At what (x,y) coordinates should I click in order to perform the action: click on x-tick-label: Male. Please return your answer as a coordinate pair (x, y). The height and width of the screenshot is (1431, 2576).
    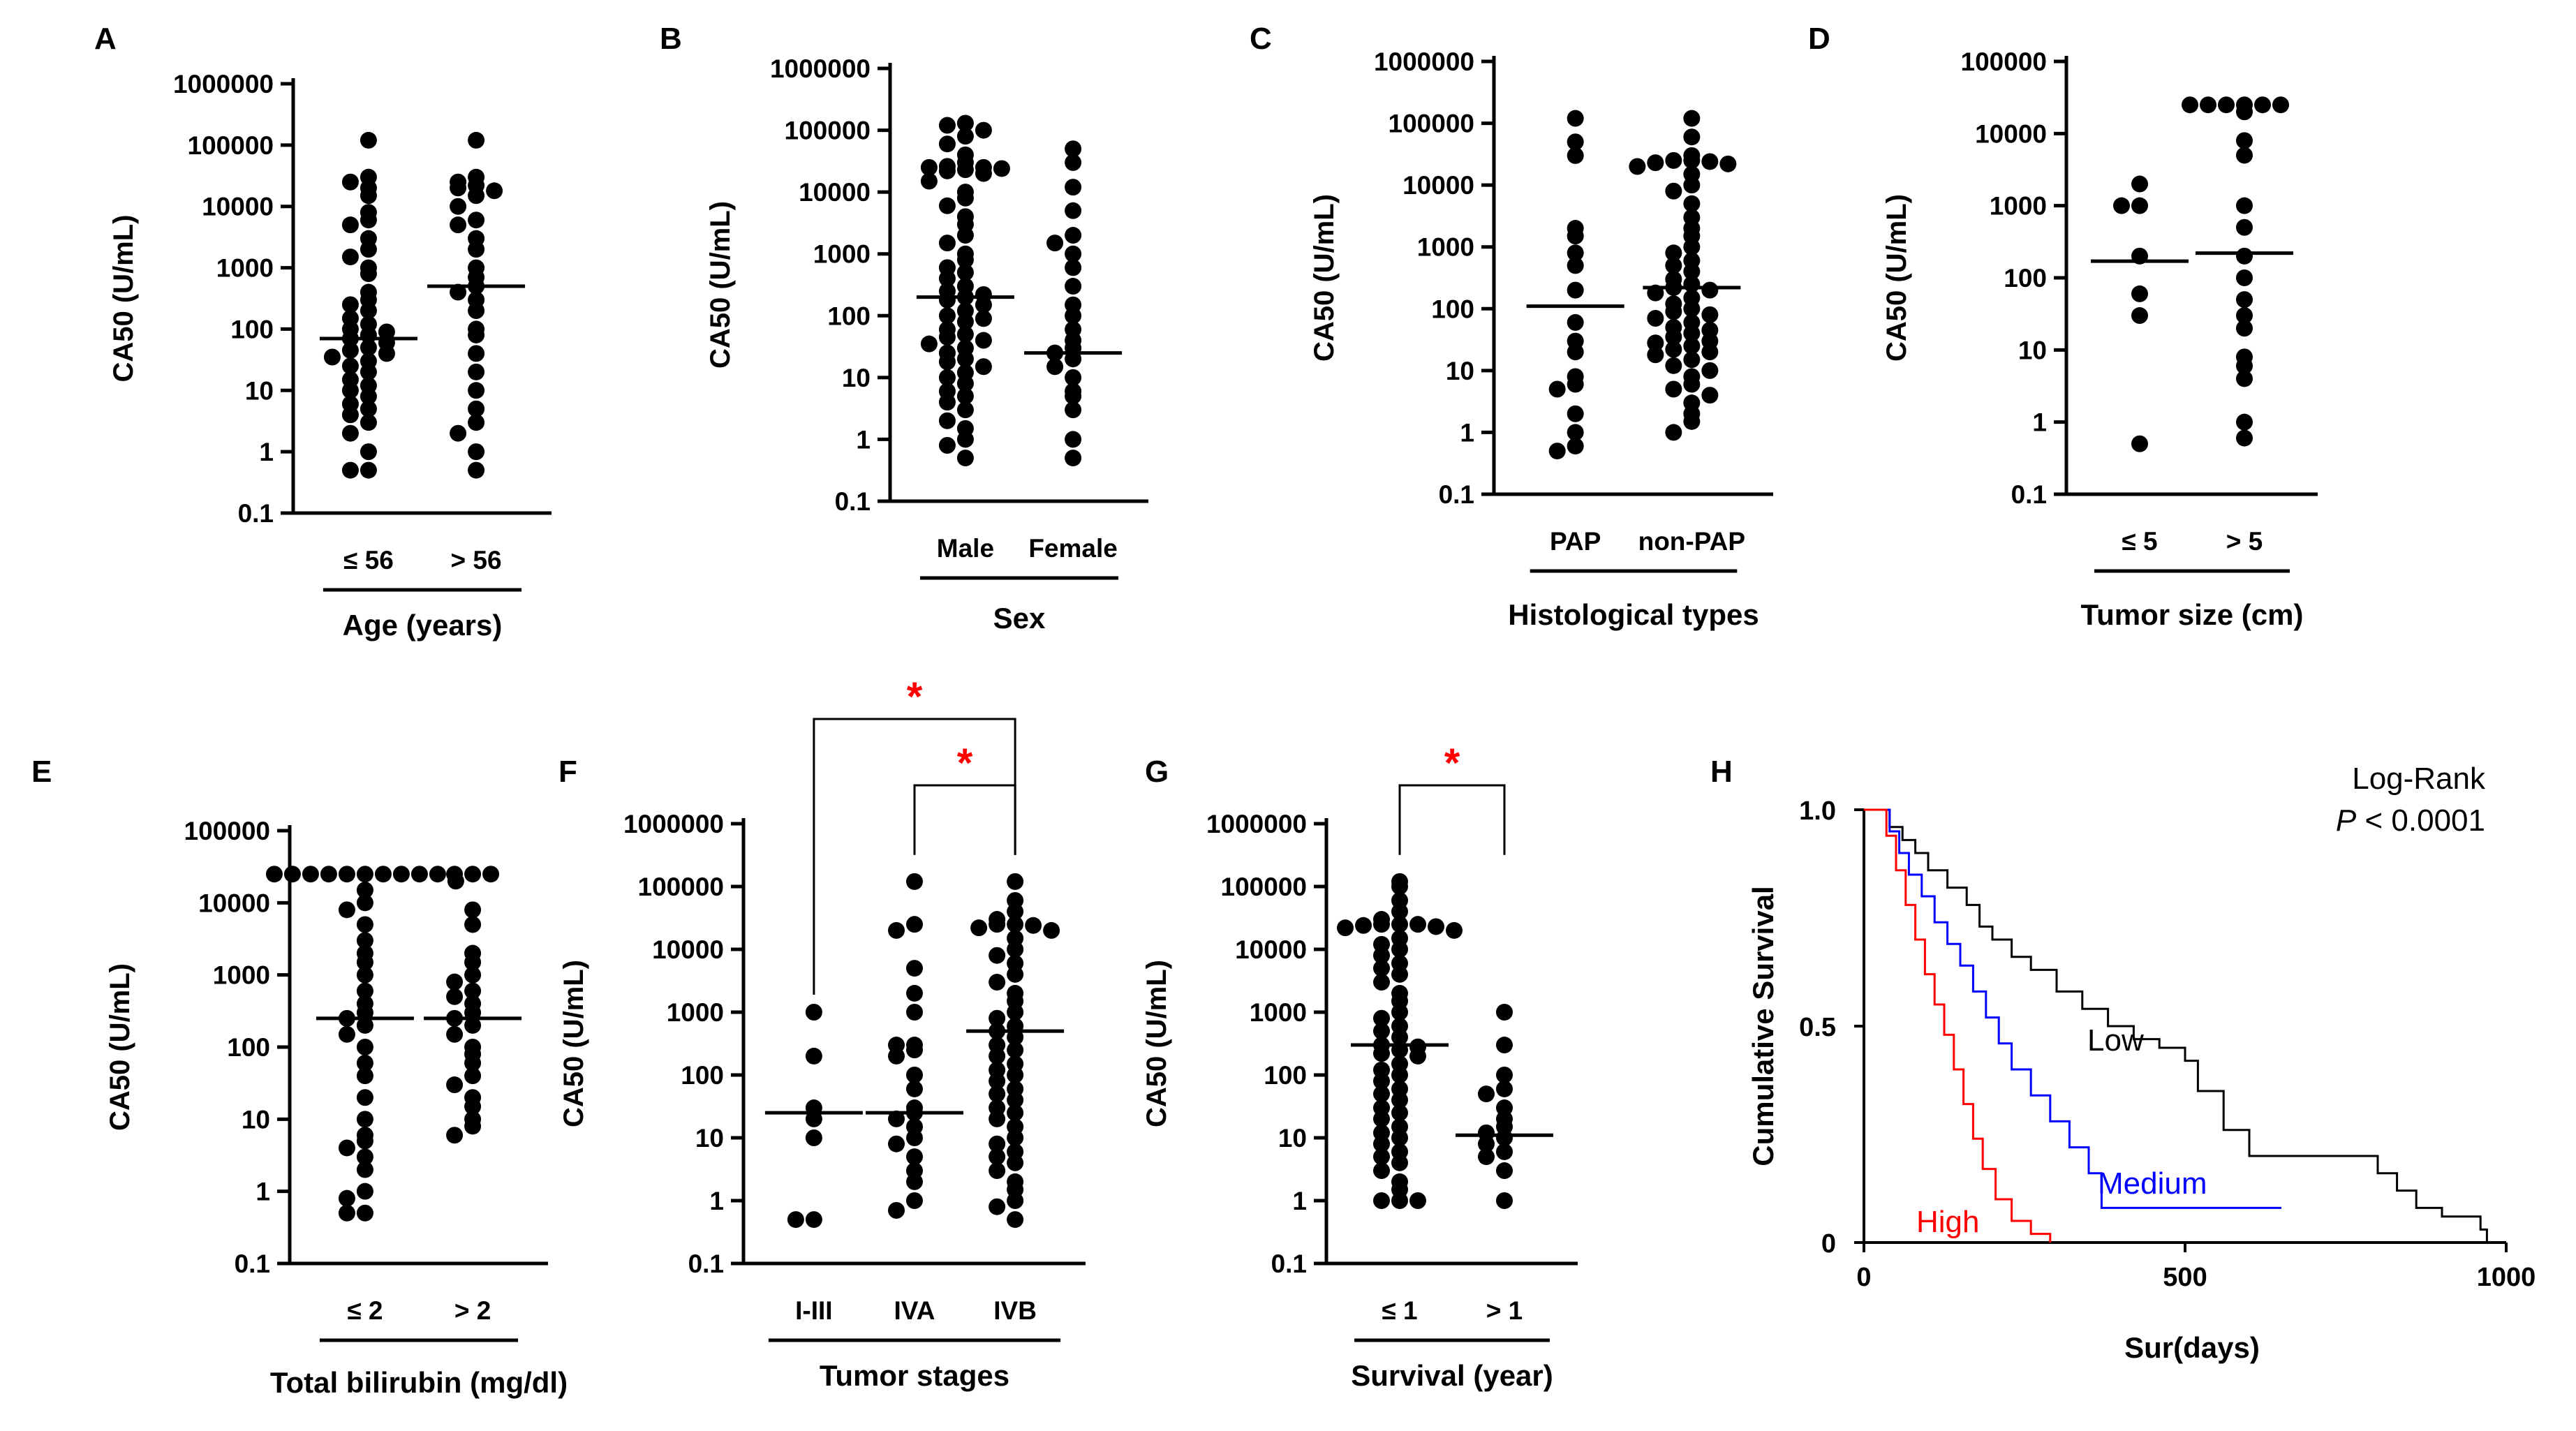
    Looking at the image, I should click on (965, 548).